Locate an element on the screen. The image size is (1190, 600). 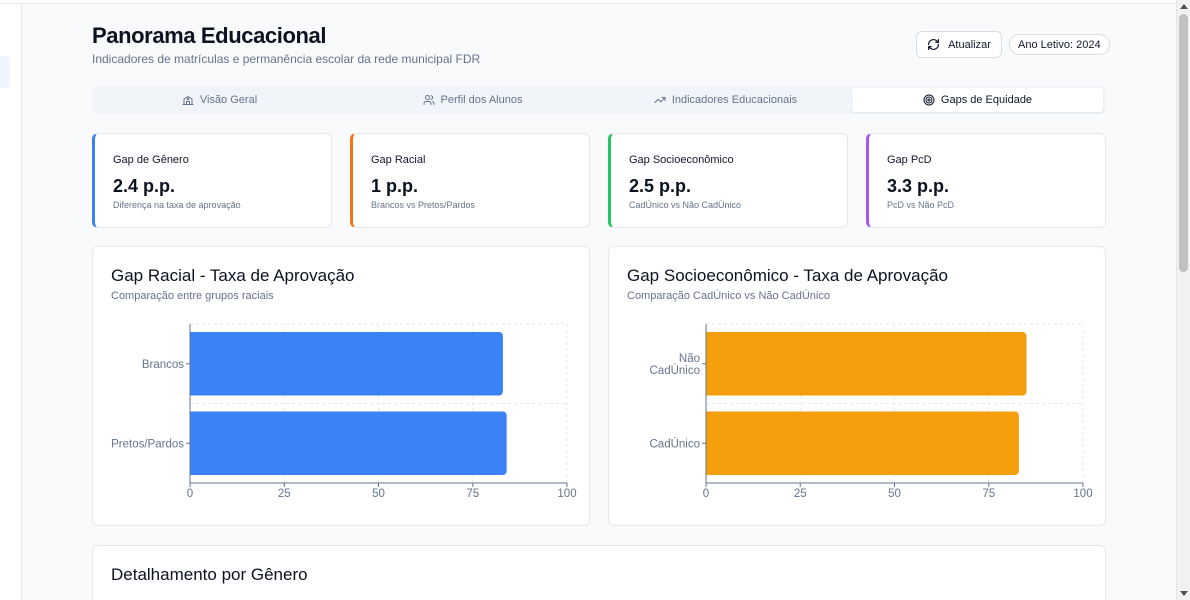
kpi-value: 1 p.p. is located at coordinates (395, 186).